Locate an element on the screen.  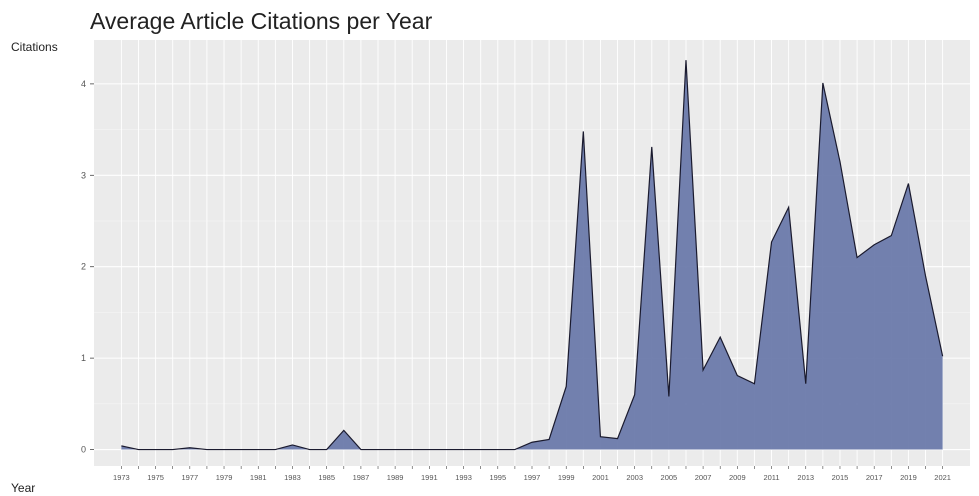
x-tick-label: 1975 is located at coordinates (155, 477).